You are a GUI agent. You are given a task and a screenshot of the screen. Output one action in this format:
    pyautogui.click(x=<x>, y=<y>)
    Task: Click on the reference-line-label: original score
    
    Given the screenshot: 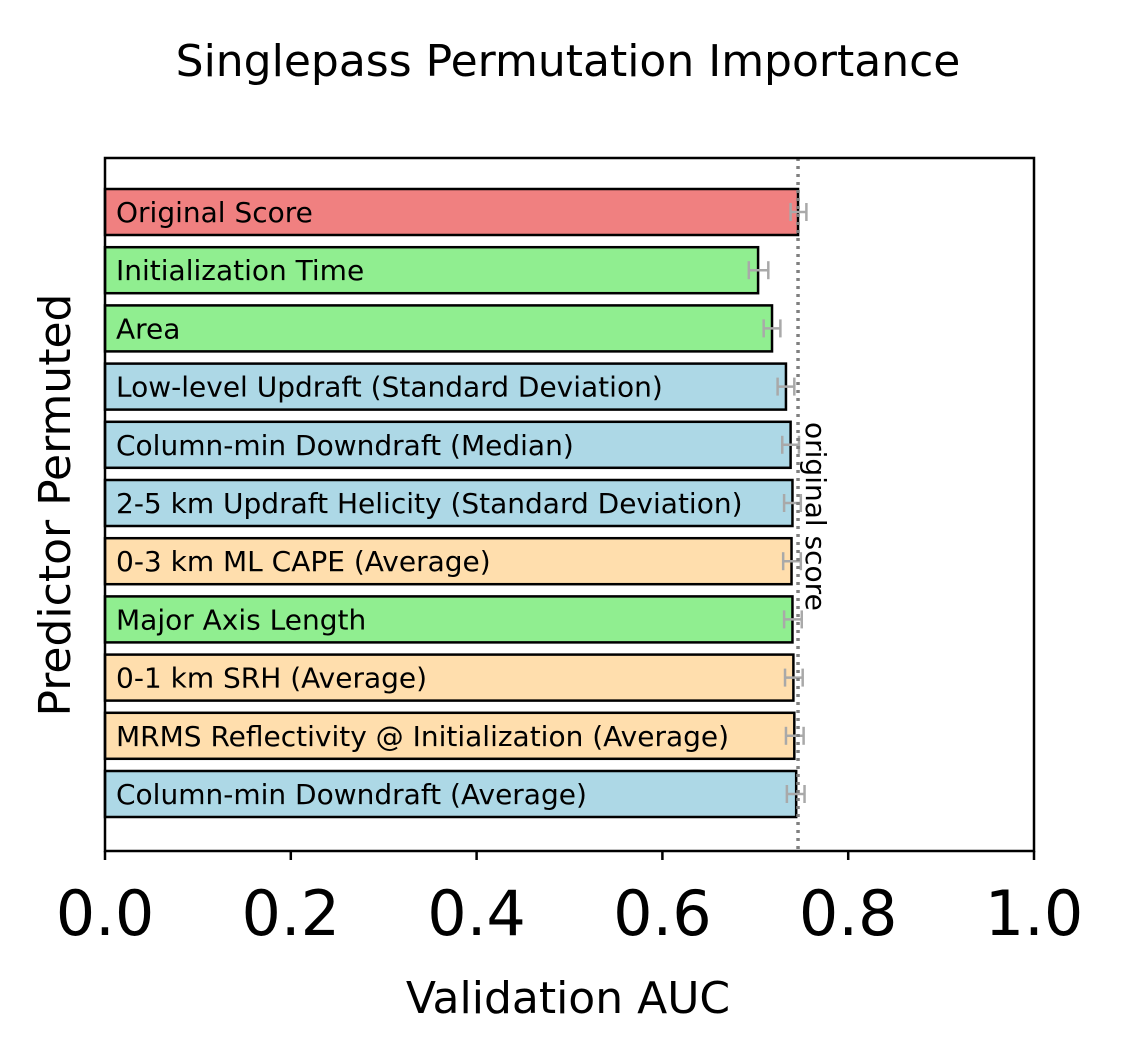 What is the action you would take?
    pyautogui.click(x=815, y=516)
    